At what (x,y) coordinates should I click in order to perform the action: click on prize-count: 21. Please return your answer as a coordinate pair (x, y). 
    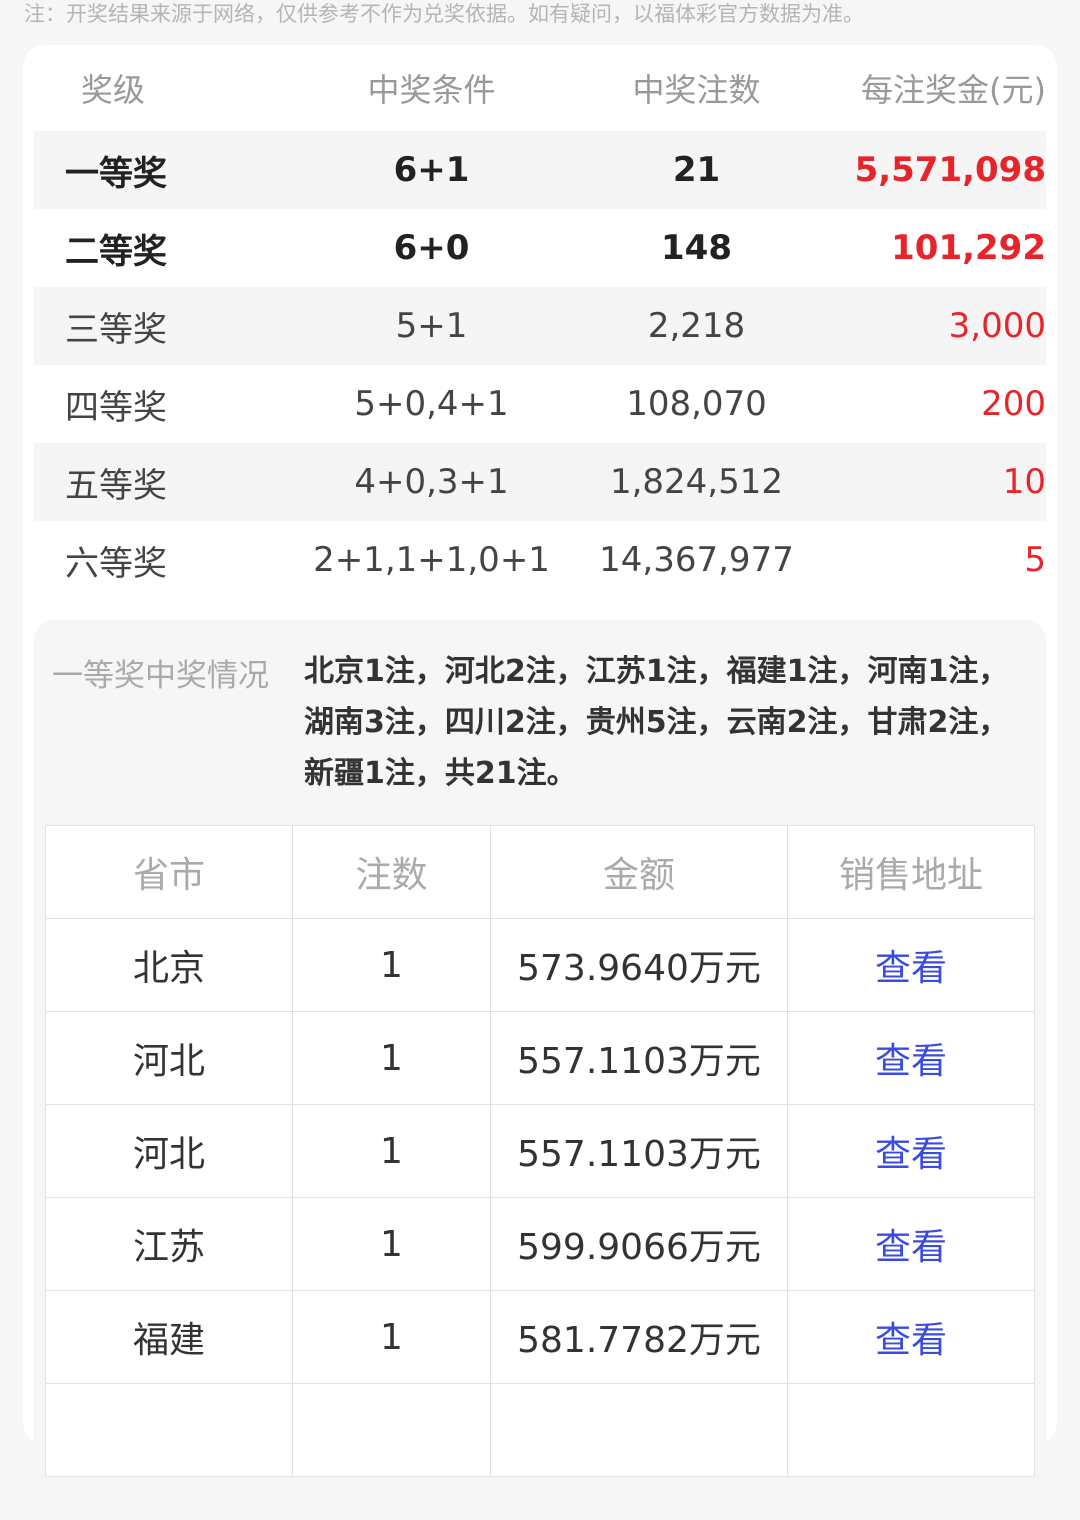
    Looking at the image, I should click on (696, 170).